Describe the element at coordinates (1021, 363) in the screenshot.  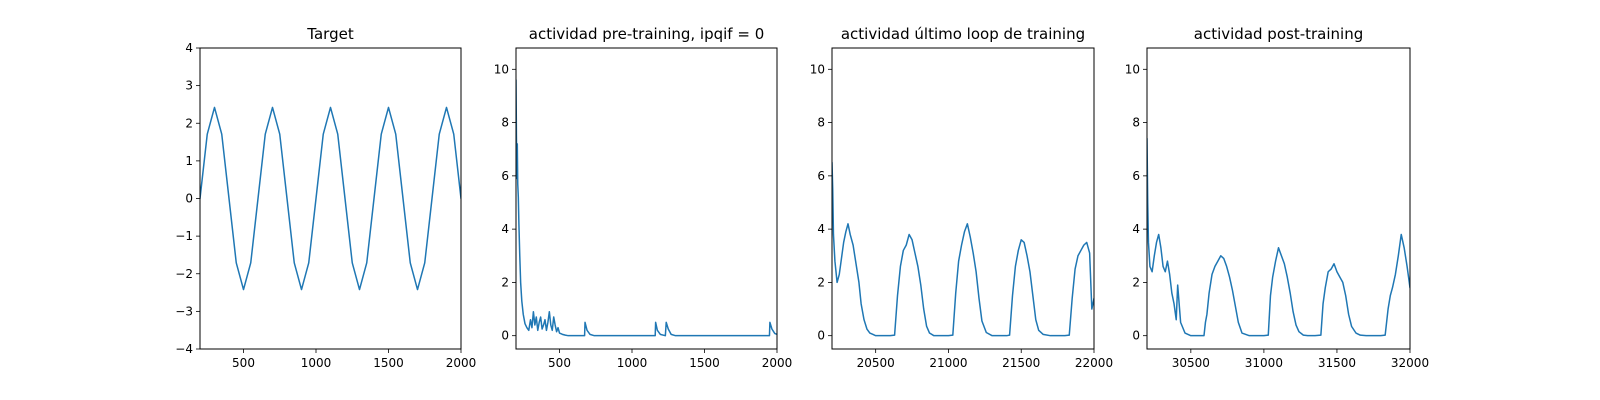
I see `x-tick-label: 21500` at that location.